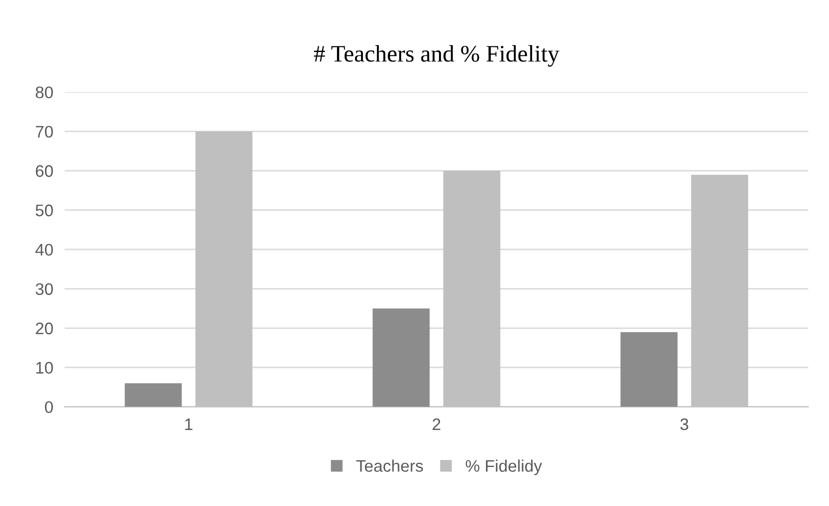  Describe the element at coordinates (684, 424) in the screenshot. I see `x-tick-label: 3` at that location.